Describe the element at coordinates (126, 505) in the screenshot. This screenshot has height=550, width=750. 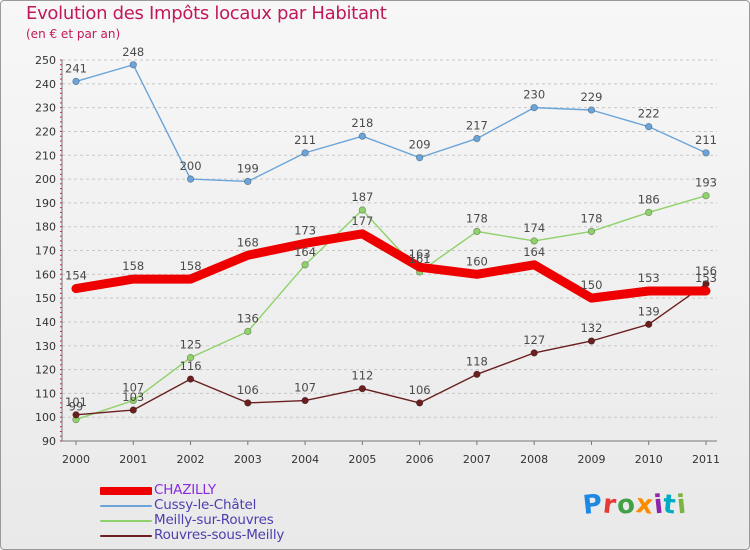
I see `legend-swatch` at that location.